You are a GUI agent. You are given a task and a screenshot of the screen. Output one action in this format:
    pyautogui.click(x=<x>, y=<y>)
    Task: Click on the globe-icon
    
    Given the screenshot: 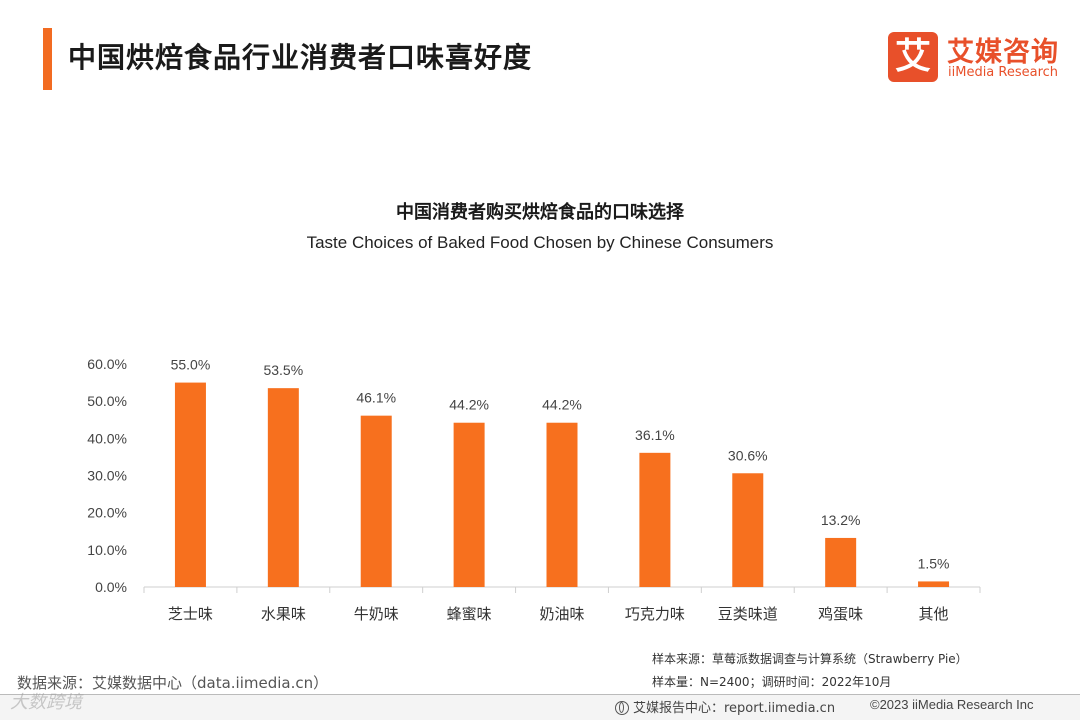 What is the action you would take?
    pyautogui.click(x=622, y=708)
    